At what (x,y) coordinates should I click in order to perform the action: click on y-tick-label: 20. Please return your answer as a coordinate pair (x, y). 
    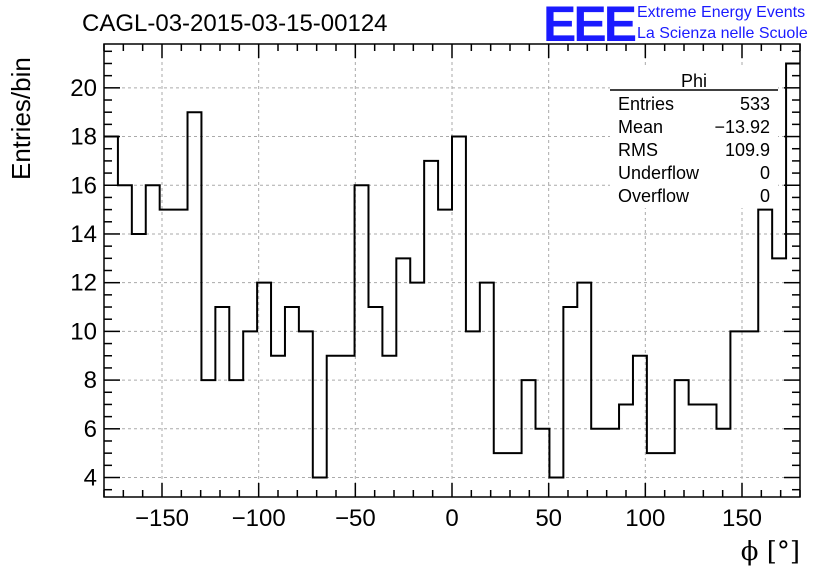
    Looking at the image, I should click on (83, 88).